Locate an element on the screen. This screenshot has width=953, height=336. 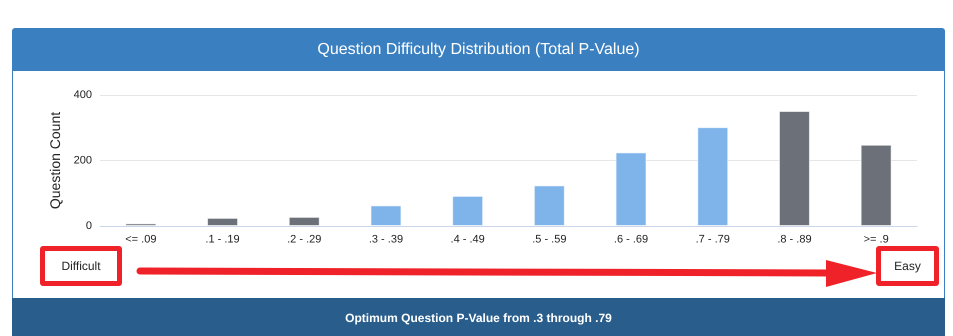
x-tick-label: .7 - .79 is located at coordinates (713, 240).